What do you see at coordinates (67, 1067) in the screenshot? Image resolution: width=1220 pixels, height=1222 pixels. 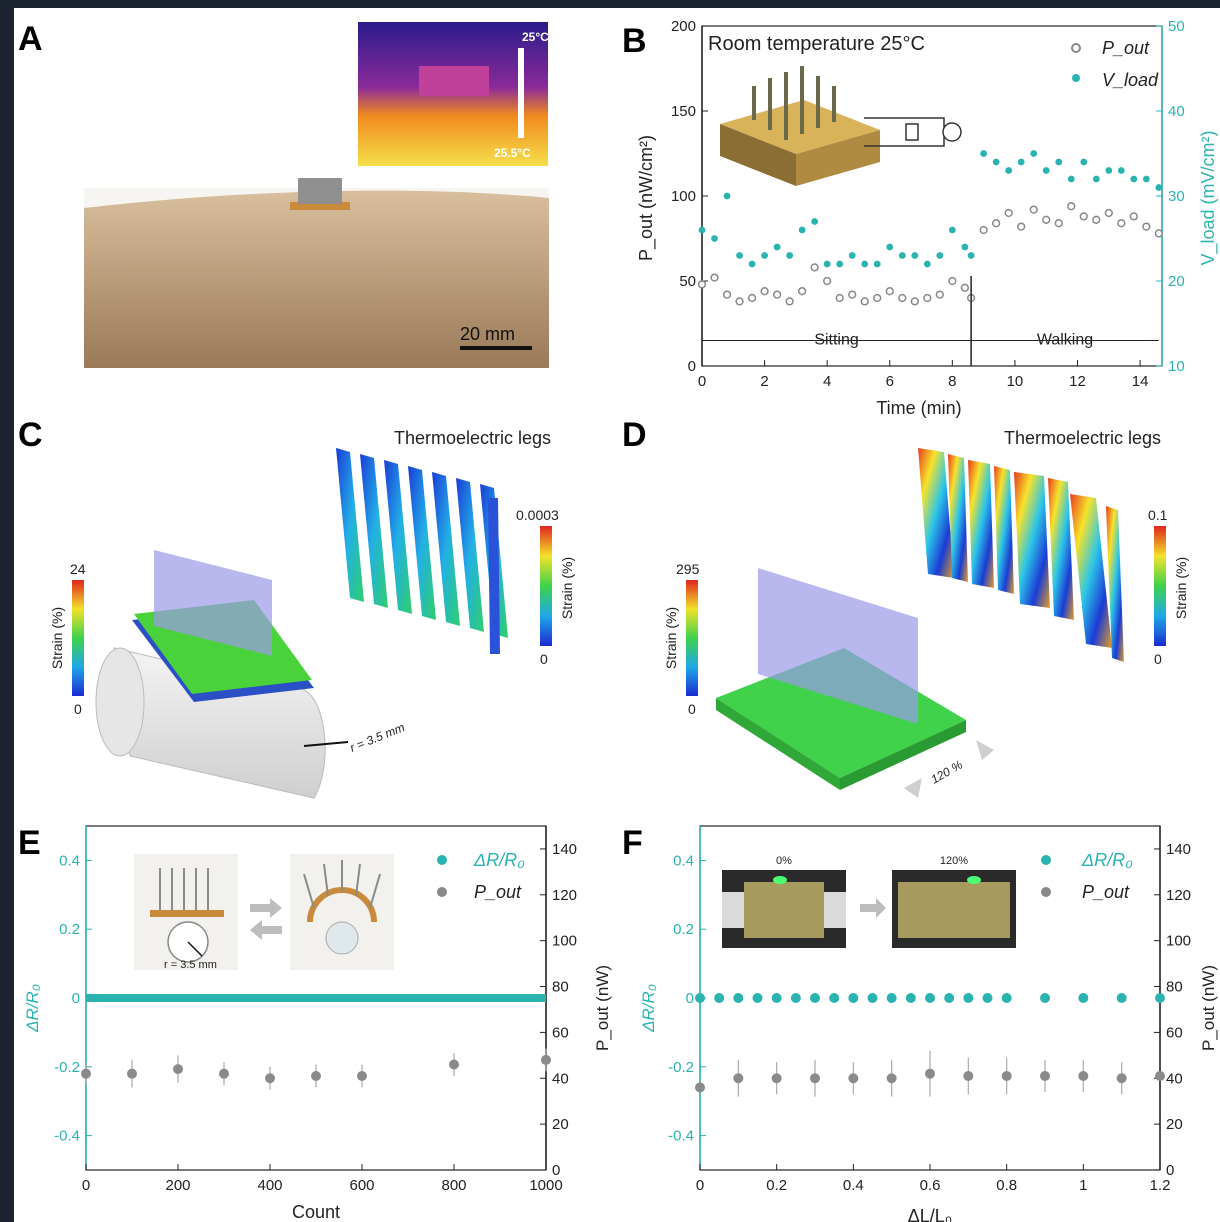 I see `y-tick-label: -0.2` at bounding box center [67, 1067].